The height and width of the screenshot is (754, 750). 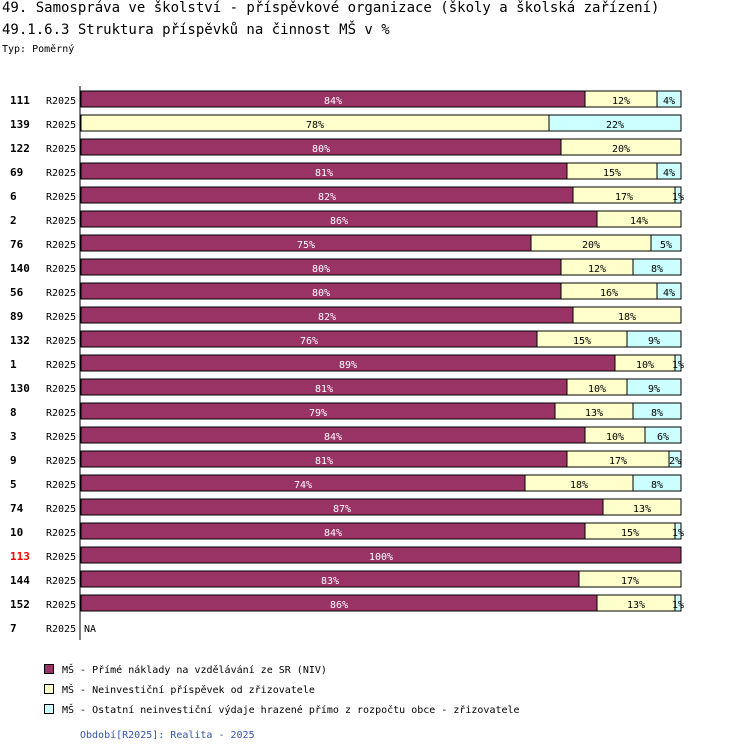 What do you see at coordinates (666, 245) in the screenshot?
I see `data-label-76-s3: 5%` at bounding box center [666, 245].